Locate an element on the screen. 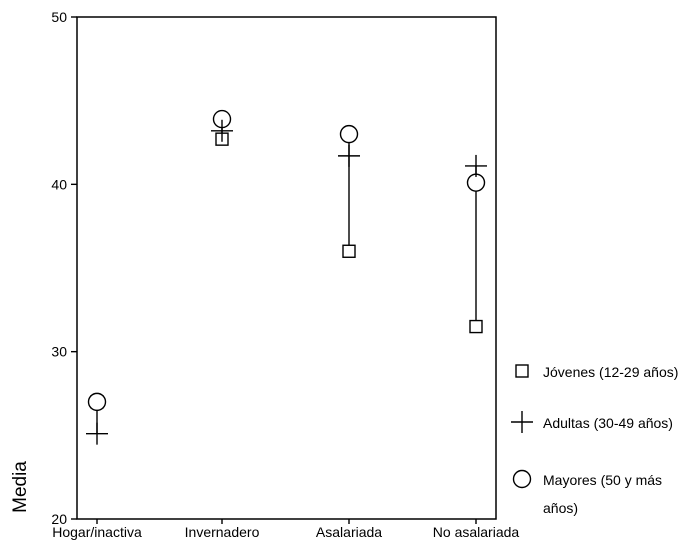 The image size is (686, 541). legend-item: Mayores (50 y más años) is located at coordinates (587, 492).